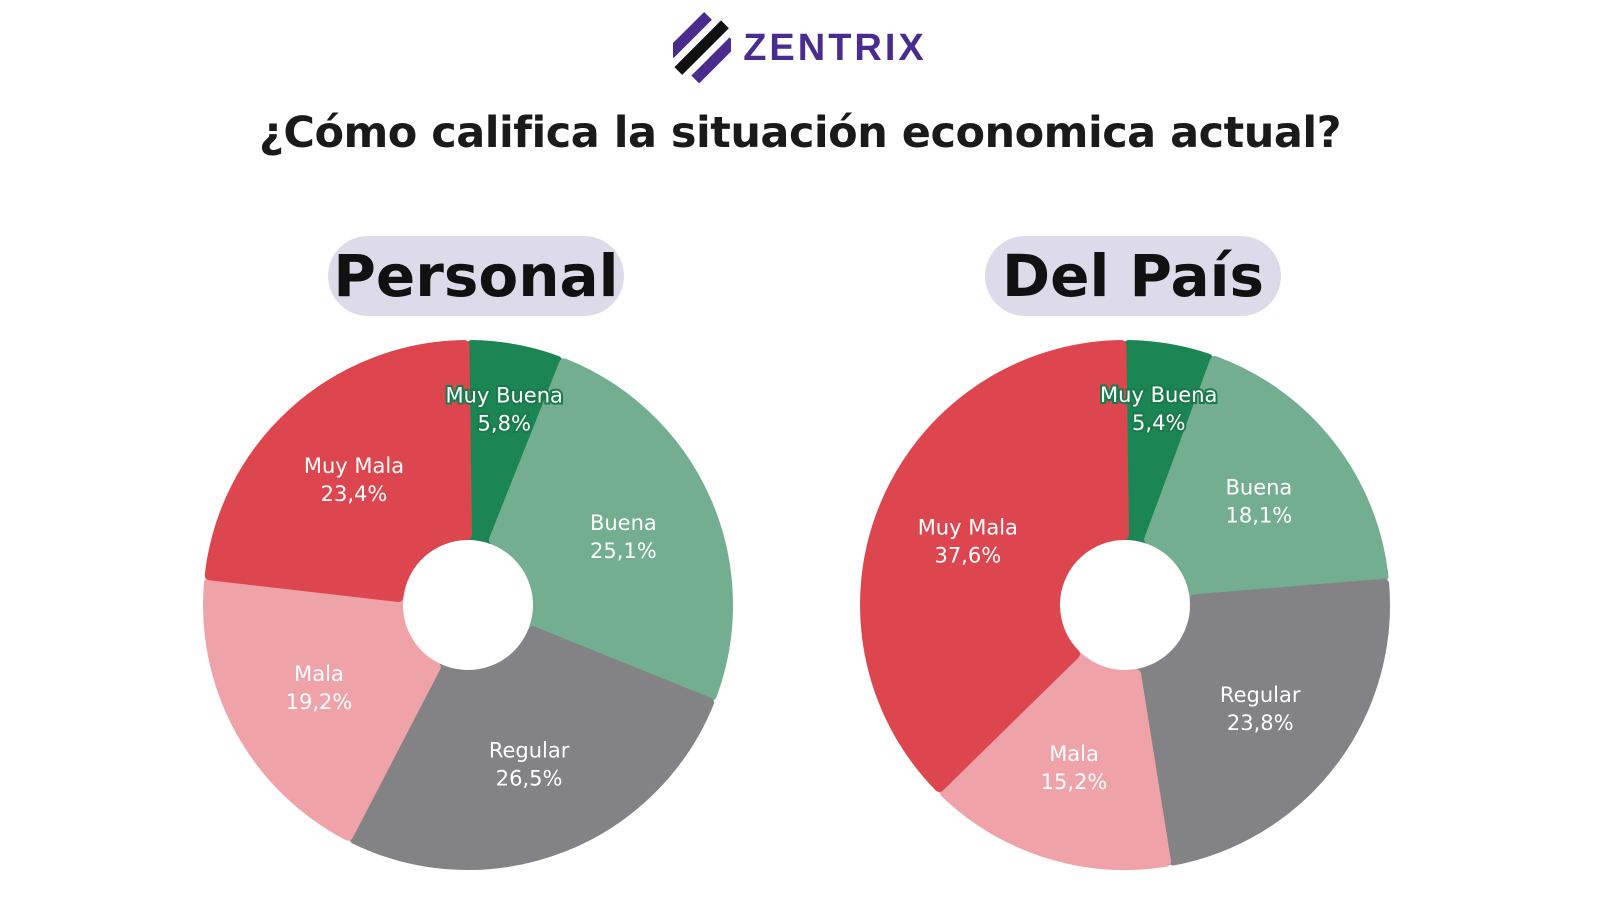  I want to click on slice-value-mala: 15,2%, so click(1074, 782).